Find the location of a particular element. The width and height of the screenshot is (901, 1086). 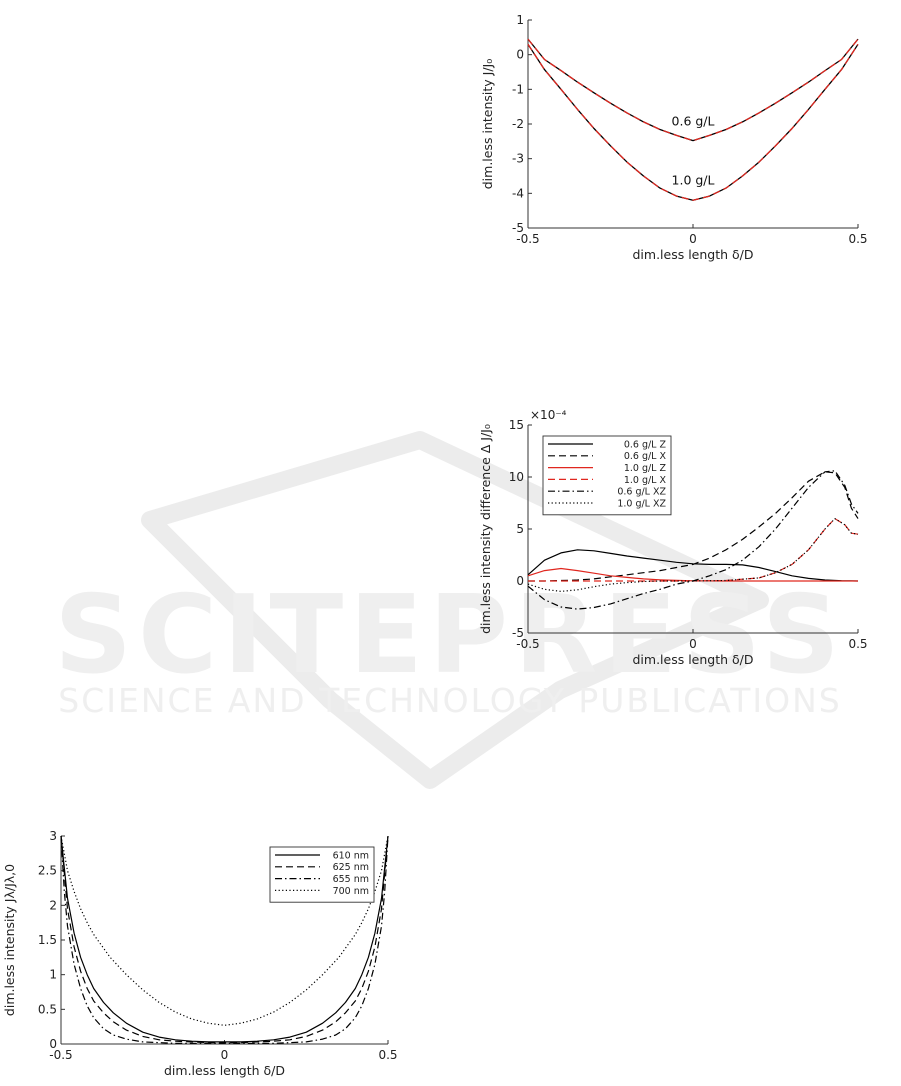

y-tick-label: -3 is located at coordinates (518, 159).